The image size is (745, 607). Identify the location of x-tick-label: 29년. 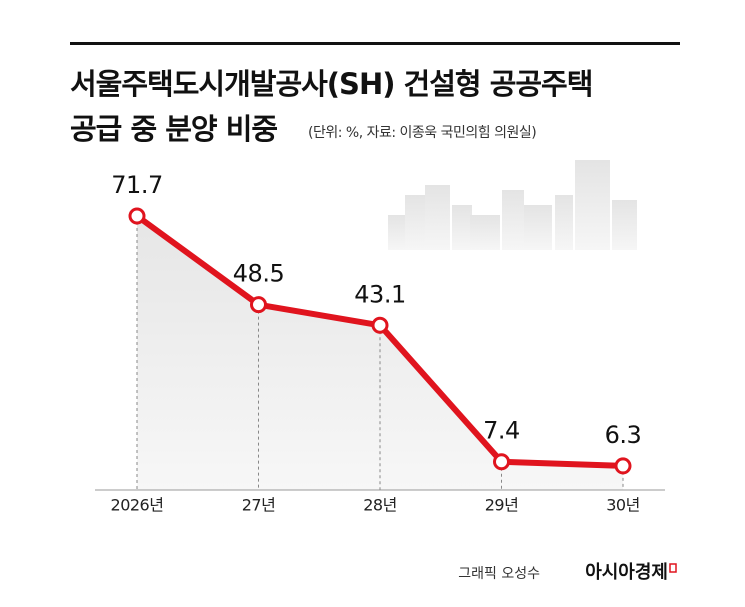
(502, 505).